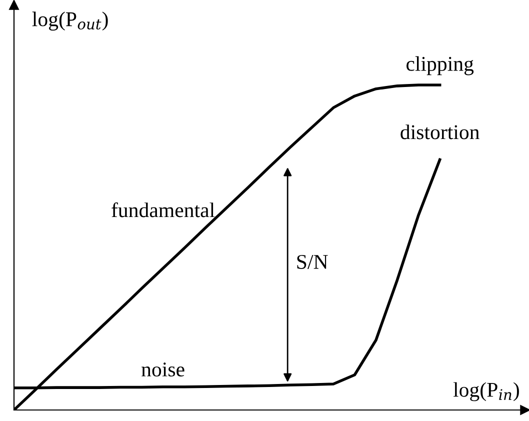  I want to click on text: clipping, so click(440, 66).